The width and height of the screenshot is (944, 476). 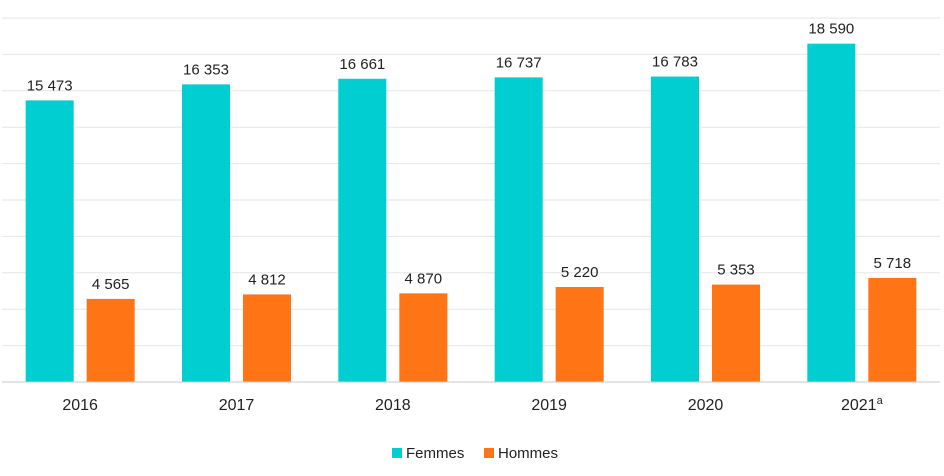 What do you see at coordinates (475, 453) in the screenshot?
I see `legend: Femmes Hommes` at bounding box center [475, 453].